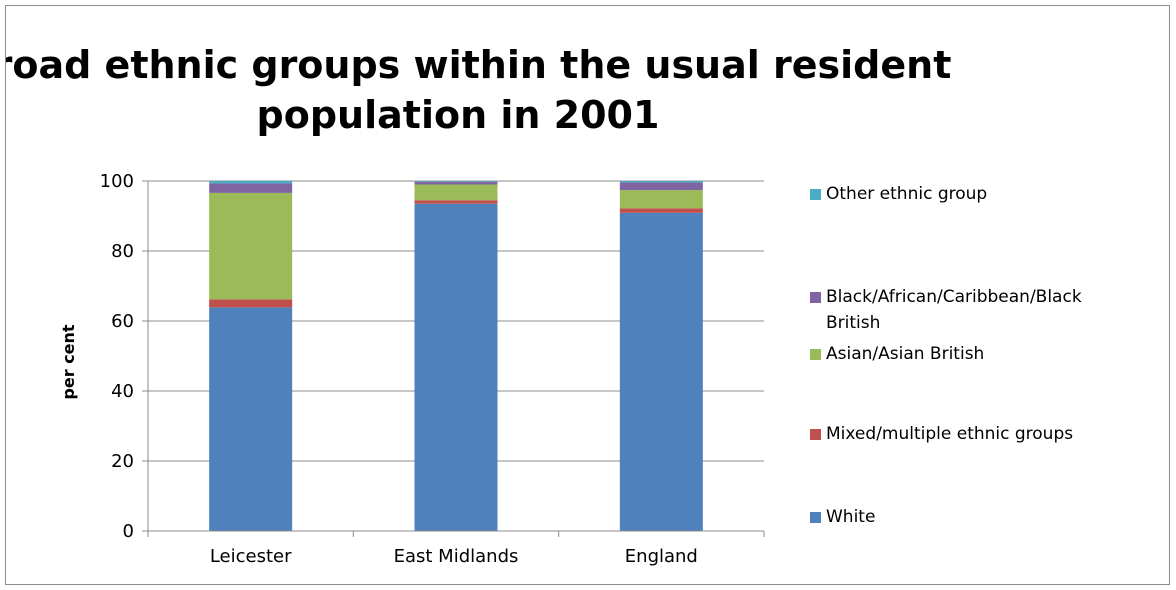 The width and height of the screenshot is (1176, 590). What do you see at coordinates (68, 361) in the screenshot?
I see `y-axis-title: per cent` at bounding box center [68, 361].